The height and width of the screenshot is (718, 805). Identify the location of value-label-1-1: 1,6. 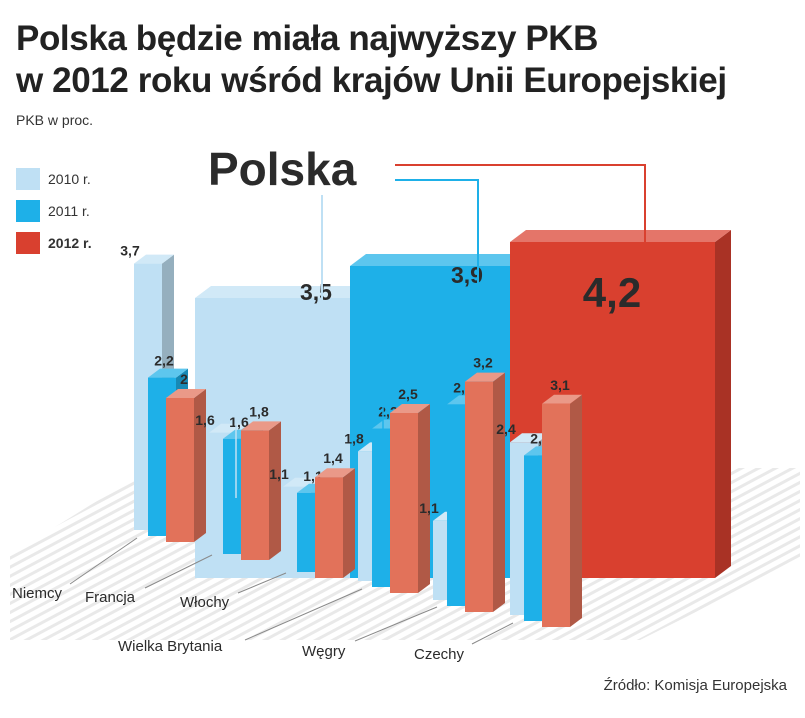
(239, 422).